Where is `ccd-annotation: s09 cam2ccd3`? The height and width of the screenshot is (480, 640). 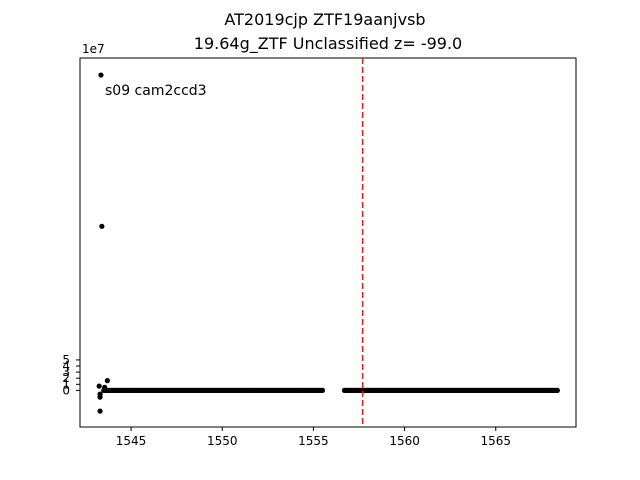
ccd-annotation: s09 cam2ccd3 is located at coordinates (156, 91).